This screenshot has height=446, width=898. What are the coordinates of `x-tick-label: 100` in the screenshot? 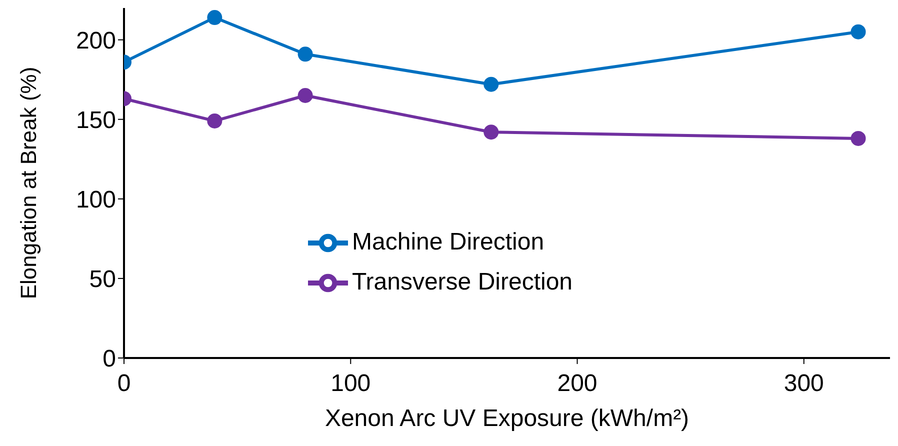 It's located at (350, 384).